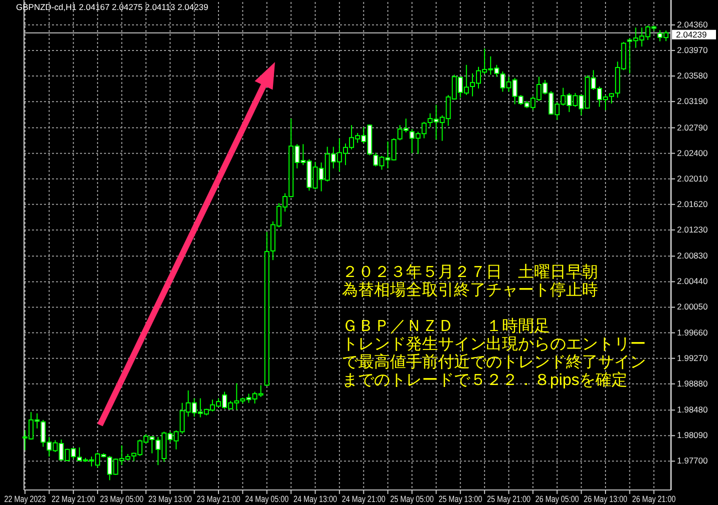 Image resolution: width=718 pixels, height=505 pixels. I want to click on y-tick-label: 2.02010, so click(692, 178).